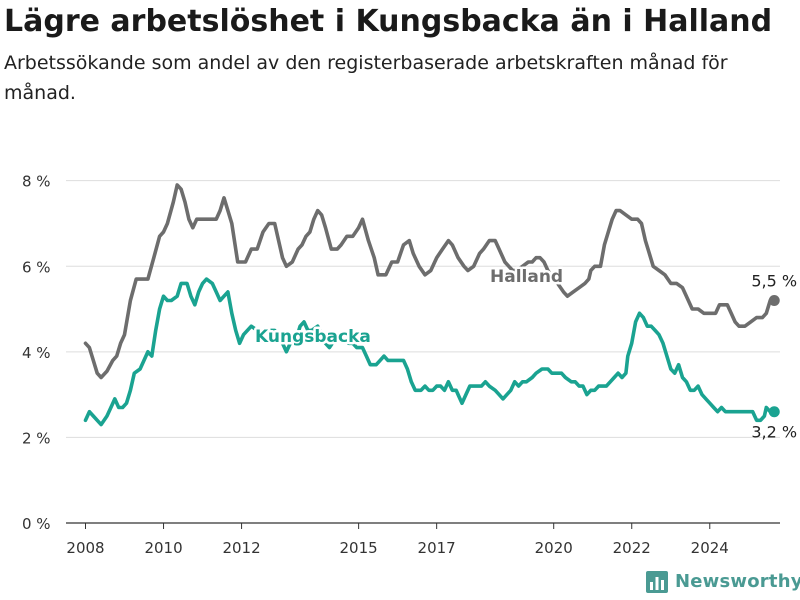 This screenshot has width=800, height=600. I want to click on x-tick-label: 2010, so click(163, 548).